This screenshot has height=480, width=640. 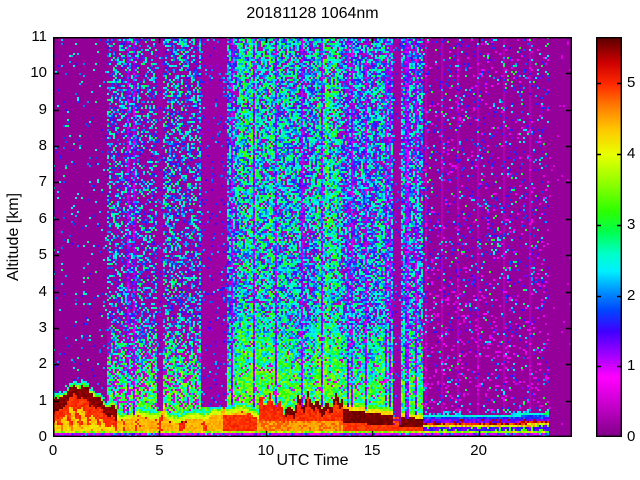 What do you see at coordinates (42, 291) in the screenshot?
I see `y-tick-label: 4` at bounding box center [42, 291].